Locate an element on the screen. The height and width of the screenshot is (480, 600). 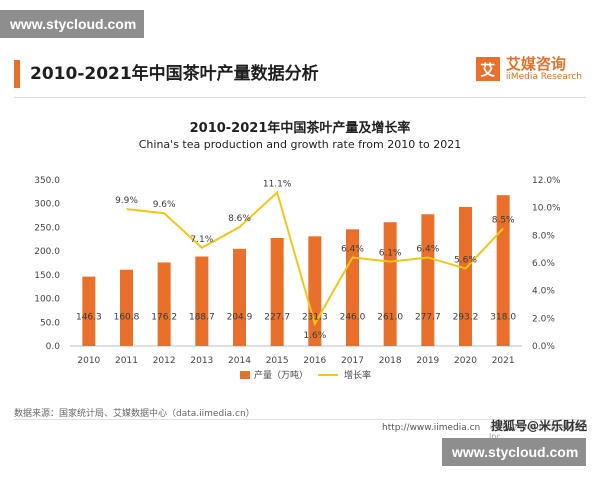
y-tick-label: 50.0 is located at coordinates (50, 323).